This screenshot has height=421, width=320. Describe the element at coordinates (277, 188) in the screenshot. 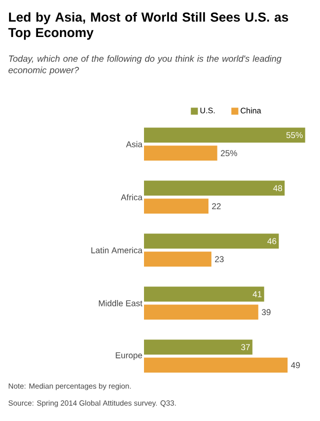

I see `data-label: 48` at that location.